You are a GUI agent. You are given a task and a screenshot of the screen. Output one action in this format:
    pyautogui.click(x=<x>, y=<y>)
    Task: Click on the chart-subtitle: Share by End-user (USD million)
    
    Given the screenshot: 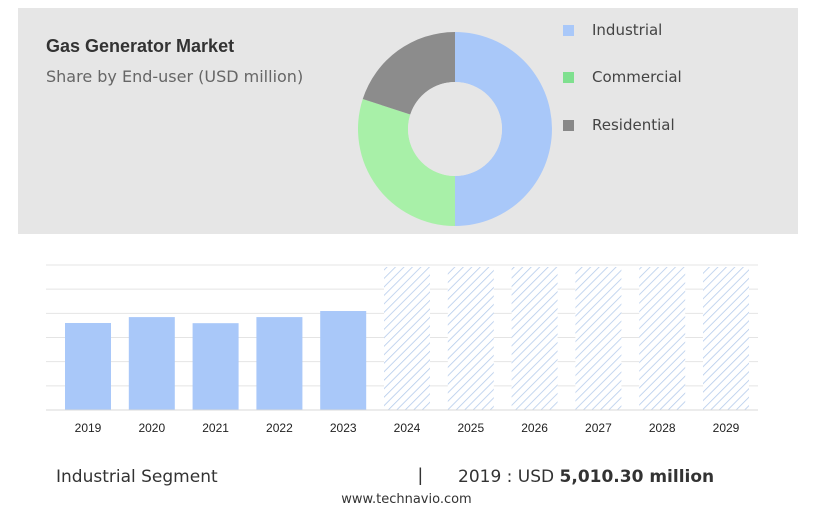 What is the action you would take?
    pyautogui.click(x=175, y=76)
    